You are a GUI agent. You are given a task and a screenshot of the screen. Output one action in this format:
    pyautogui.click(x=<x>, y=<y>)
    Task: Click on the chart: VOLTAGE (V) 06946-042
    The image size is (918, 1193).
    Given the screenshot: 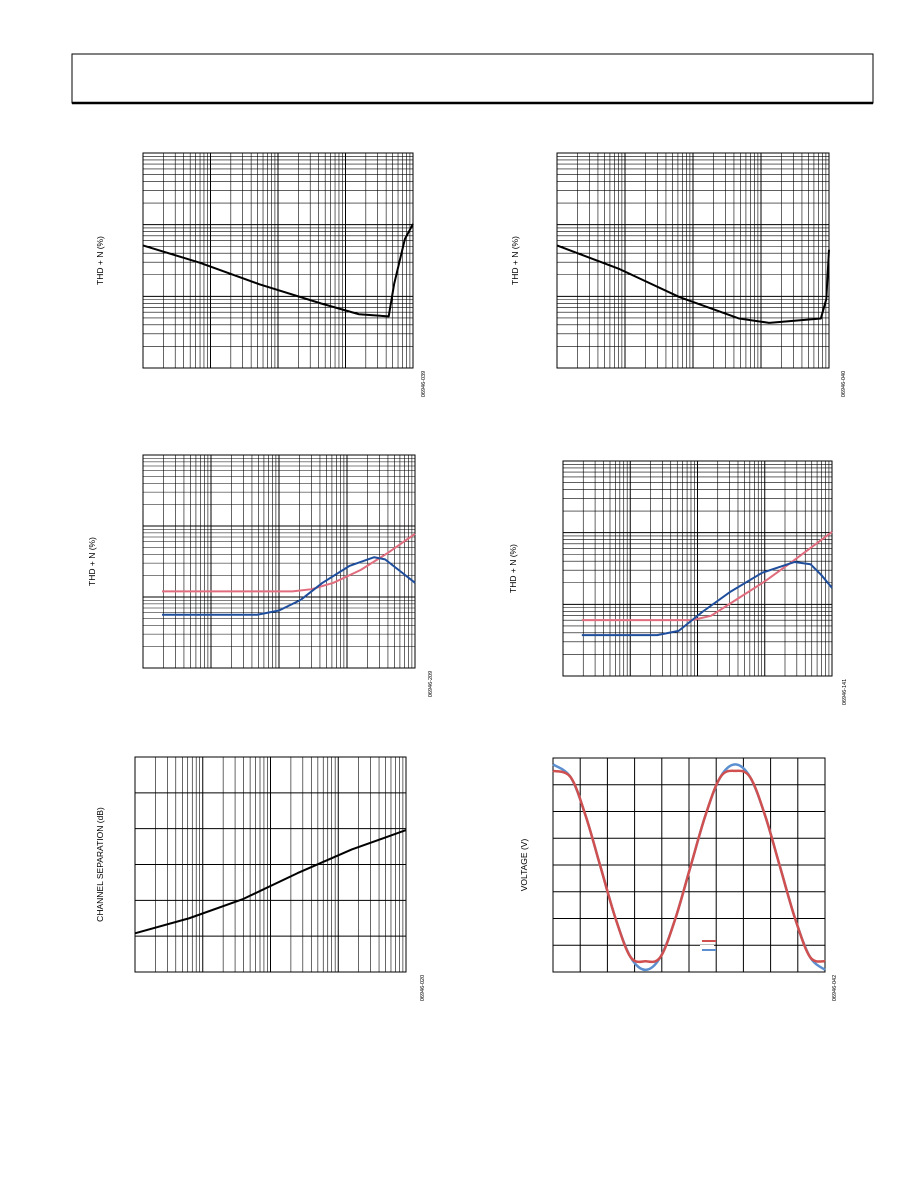 What is the action you would take?
    pyautogui.click(x=678, y=879)
    